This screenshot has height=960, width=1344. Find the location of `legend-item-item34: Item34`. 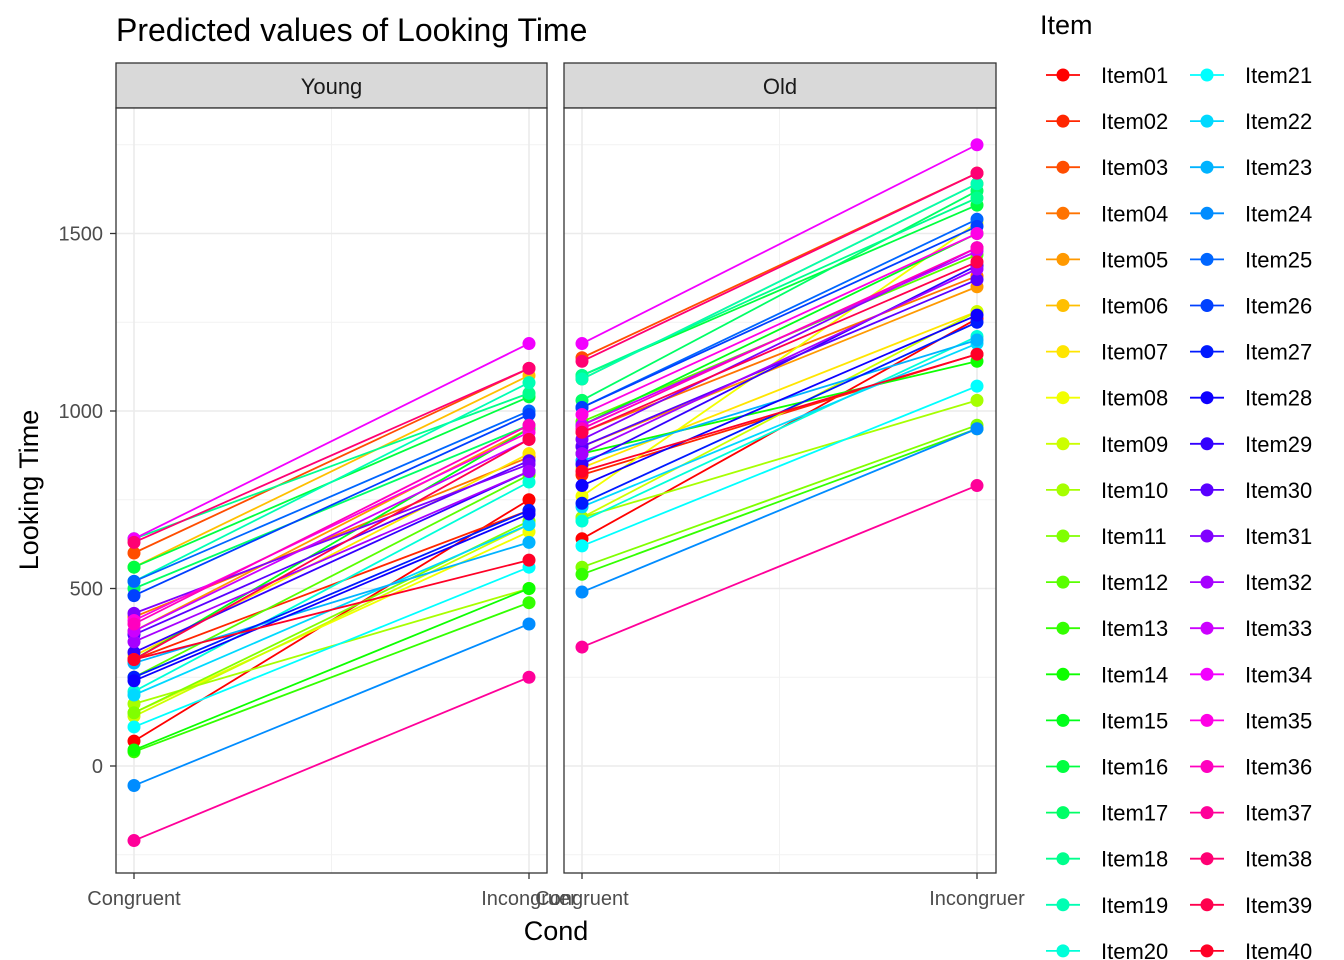

legend-item-item34: Item34 is located at coordinates (1251, 674).